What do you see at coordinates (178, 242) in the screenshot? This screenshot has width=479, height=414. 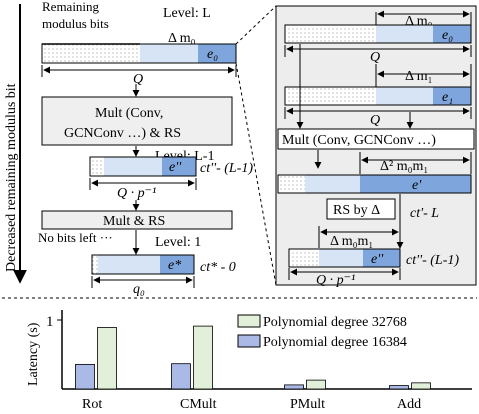 I see `level-bottom: Level: 1` at bounding box center [178, 242].